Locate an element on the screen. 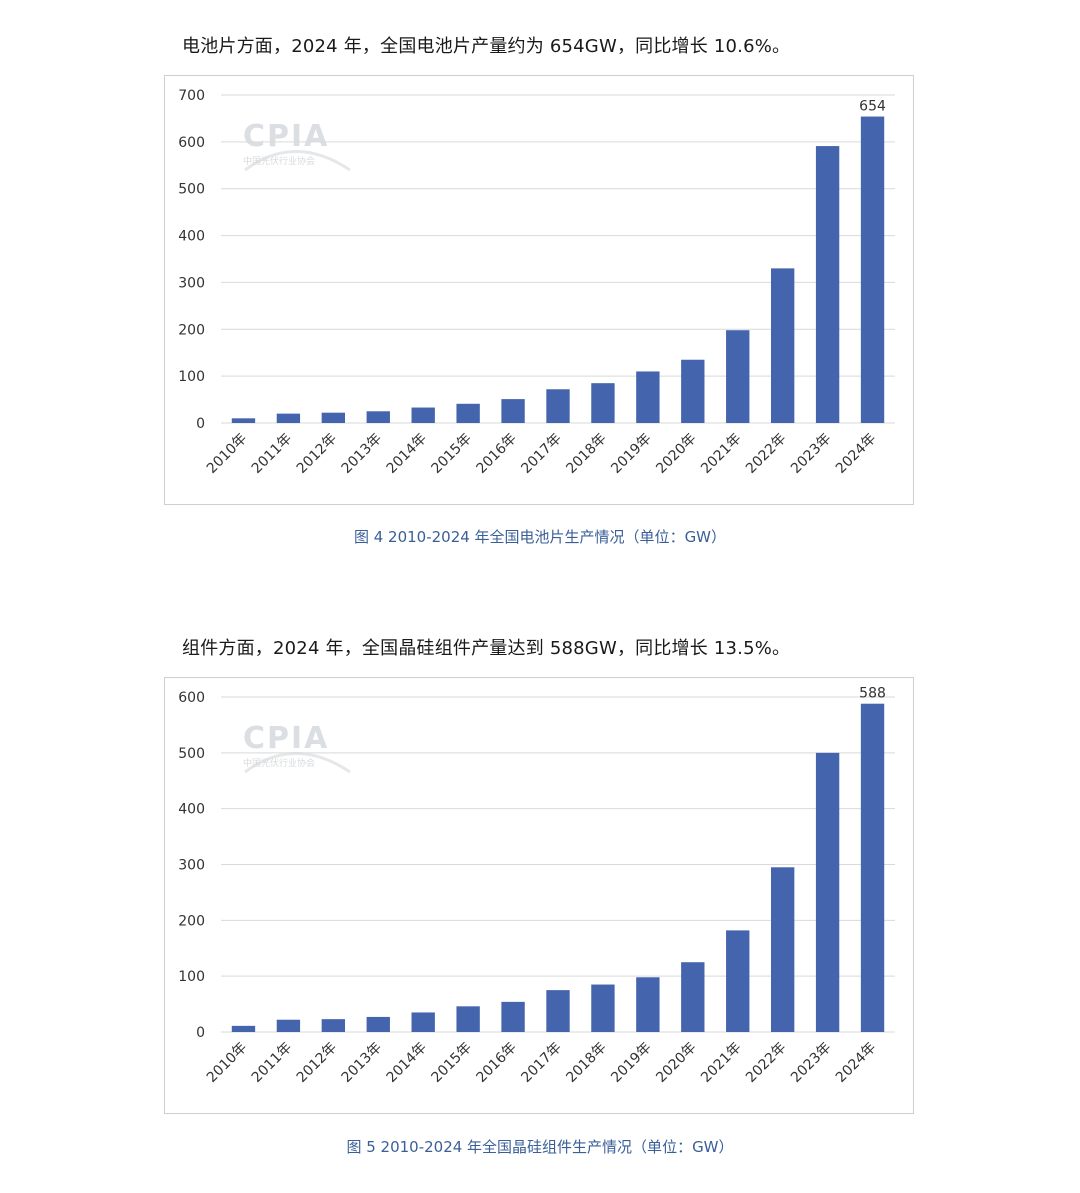 This screenshot has height=1193, width=1080. data-label: 588 is located at coordinates (872, 694).